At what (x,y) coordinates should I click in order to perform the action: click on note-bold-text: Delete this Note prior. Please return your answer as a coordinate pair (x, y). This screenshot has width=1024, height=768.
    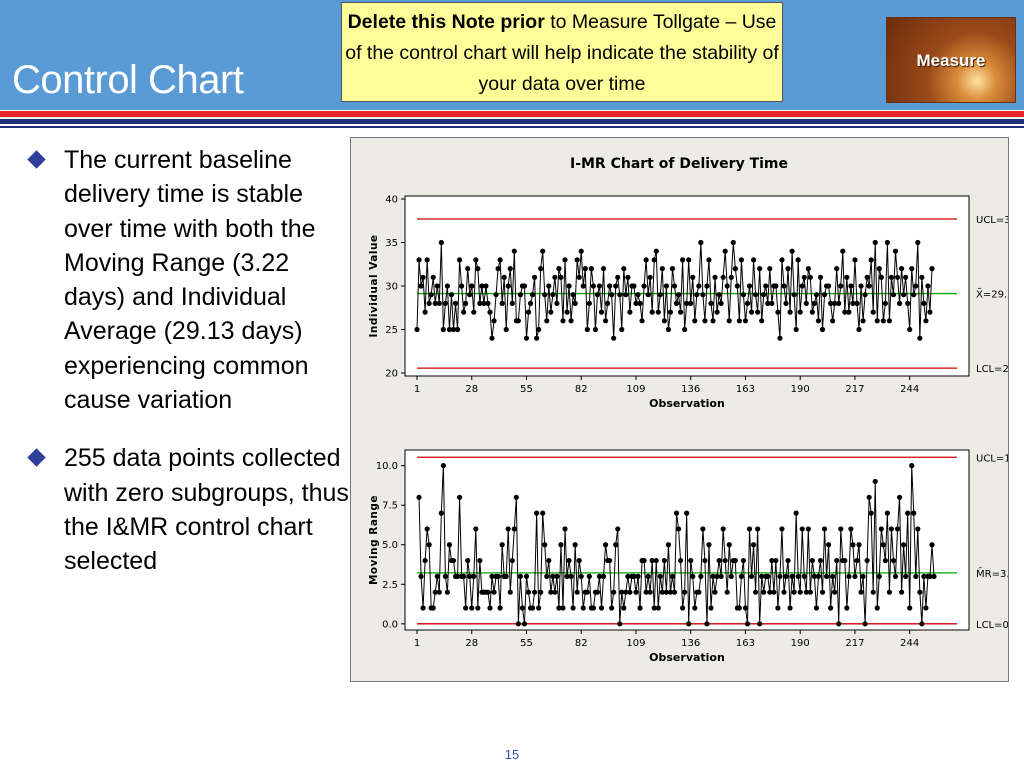
    Looking at the image, I should click on (446, 22).